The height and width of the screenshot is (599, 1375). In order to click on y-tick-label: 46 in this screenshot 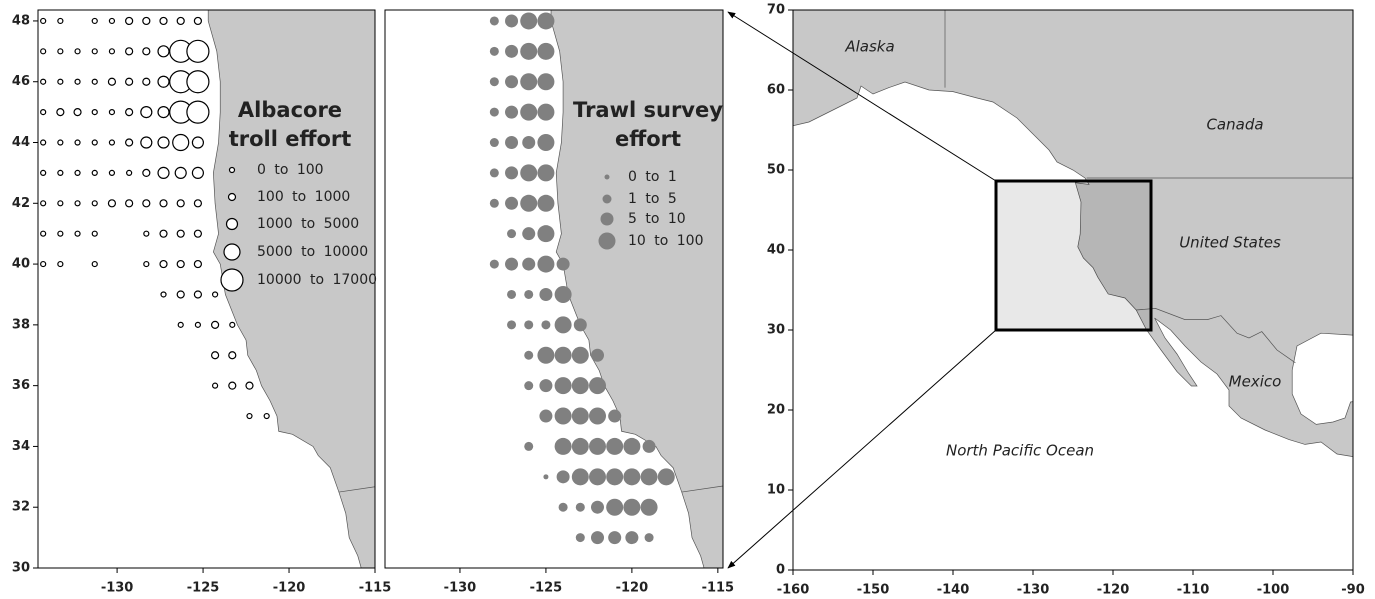, I will do `click(21, 81)`.